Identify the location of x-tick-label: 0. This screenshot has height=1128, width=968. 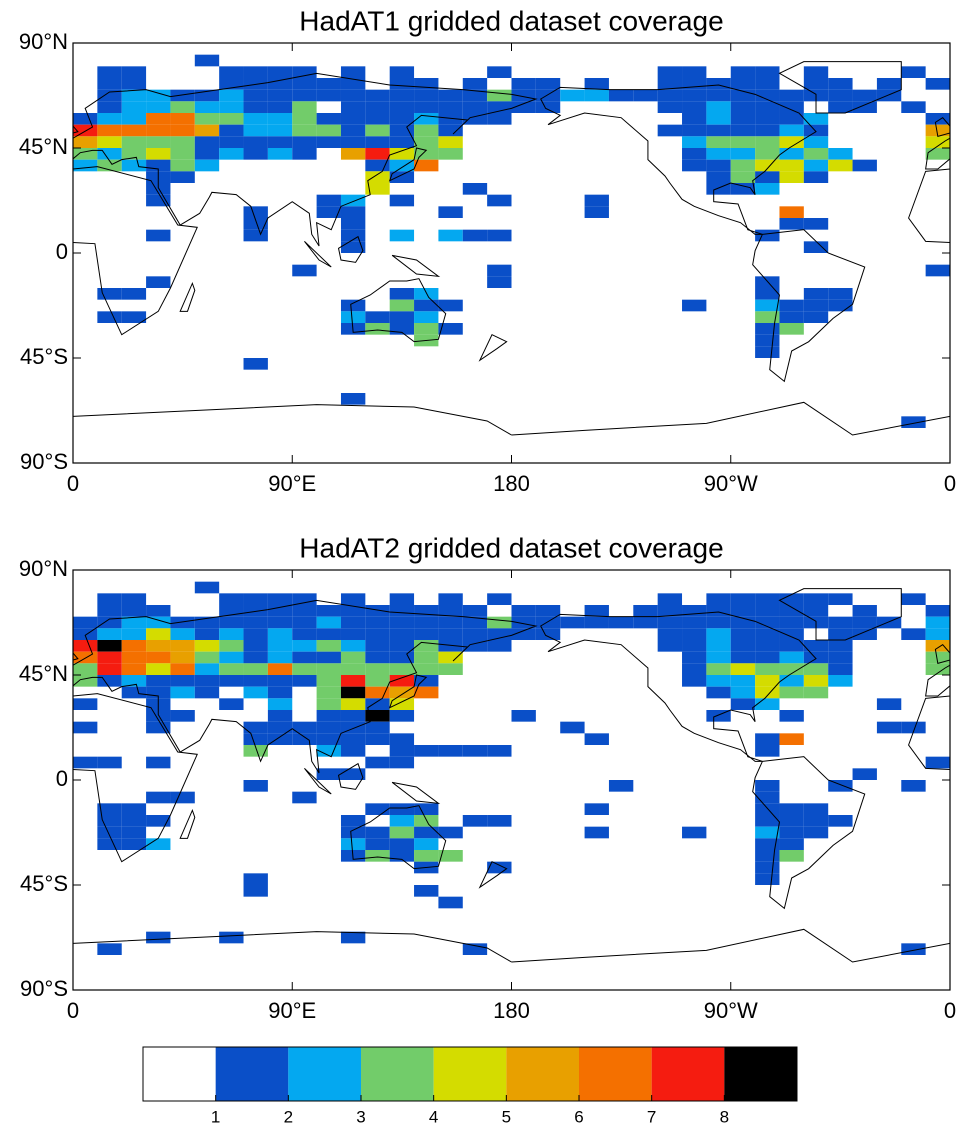
(950, 483).